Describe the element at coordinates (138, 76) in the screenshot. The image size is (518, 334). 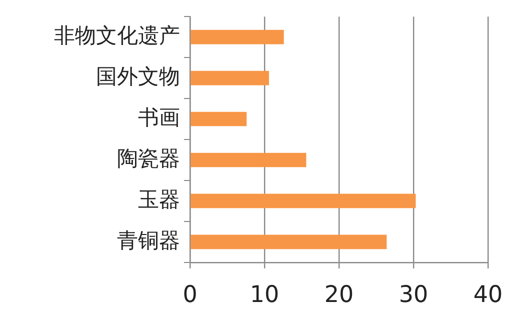
I see `y-tick-label: 国外文物` at that location.